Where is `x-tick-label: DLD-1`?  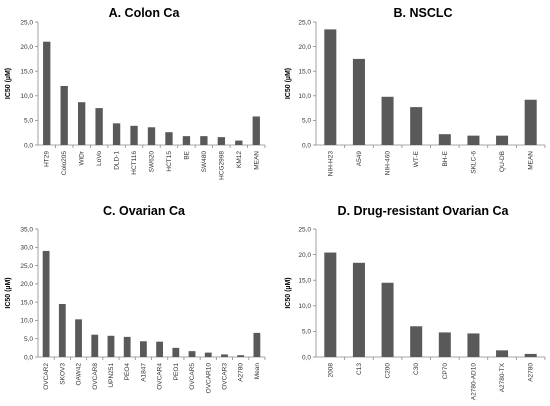 x-tick-label: DLD-1 is located at coordinates (117, 160).